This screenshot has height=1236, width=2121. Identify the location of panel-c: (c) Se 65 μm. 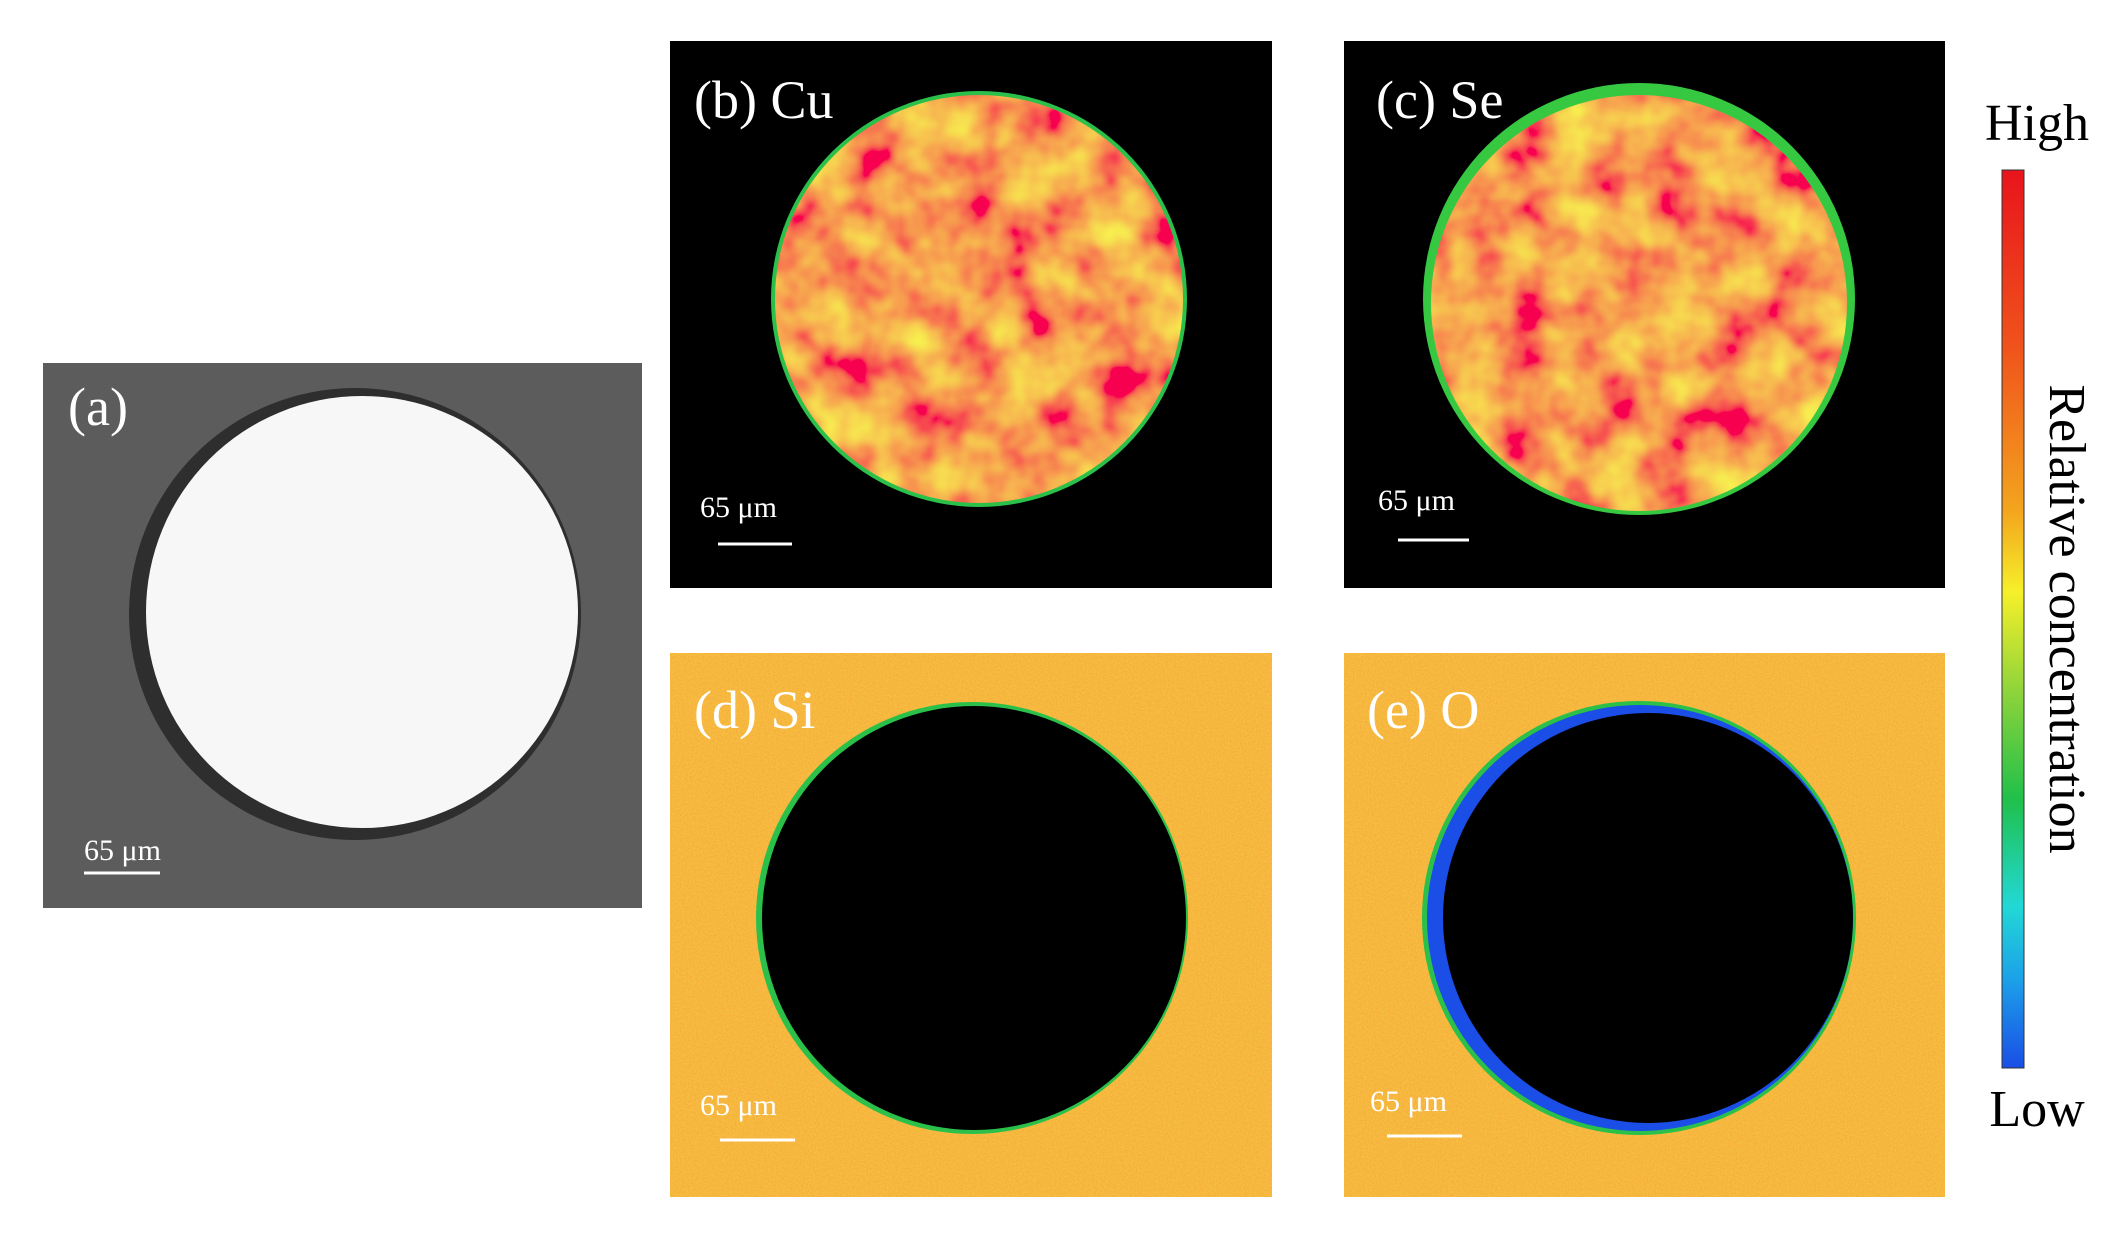
(1644, 314).